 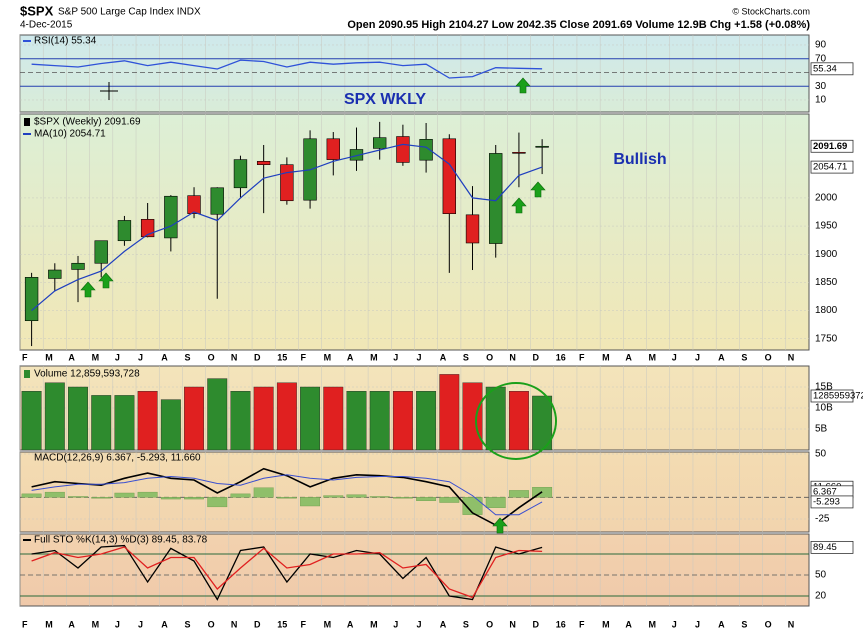 What do you see at coordinates (771, 11) in the screenshot?
I see `credit: © StockCharts.com` at bounding box center [771, 11].